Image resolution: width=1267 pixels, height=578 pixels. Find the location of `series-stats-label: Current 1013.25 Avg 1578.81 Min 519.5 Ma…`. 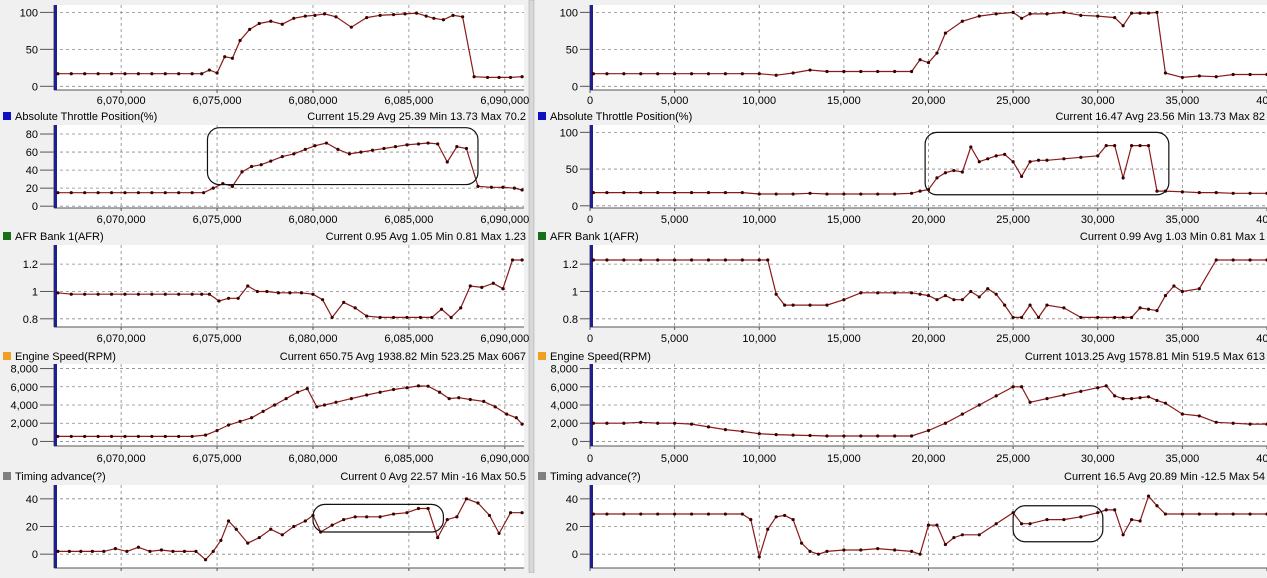

series-stats-label: Current 1013.25 Avg 1578.81 Min 519.5 Ma… is located at coordinates (1145, 357).